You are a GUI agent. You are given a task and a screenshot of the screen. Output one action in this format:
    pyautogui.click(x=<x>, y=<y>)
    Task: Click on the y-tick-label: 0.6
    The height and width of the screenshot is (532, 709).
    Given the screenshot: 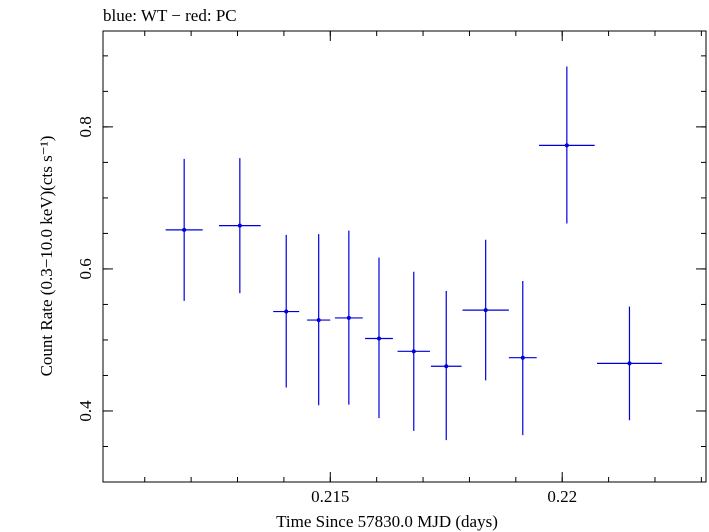 What is the action you would take?
    pyautogui.click(x=85, y=268)
    